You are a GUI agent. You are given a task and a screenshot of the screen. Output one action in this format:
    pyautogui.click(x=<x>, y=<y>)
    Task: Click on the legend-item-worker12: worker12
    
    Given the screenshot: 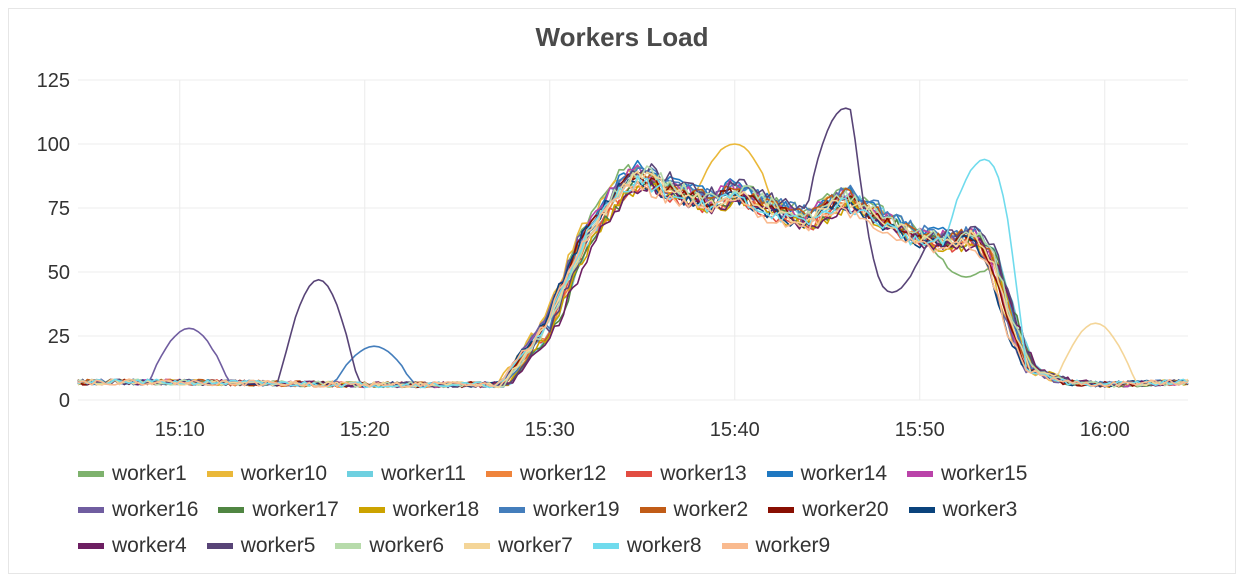 What is the action you would take?
    pyautogui.click(x=546, y=474)
    